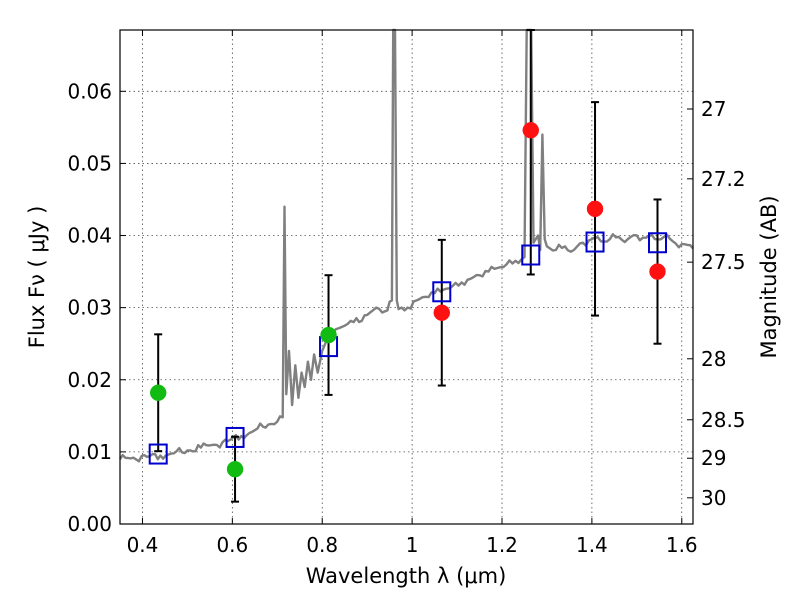 The image size is (800, 600). What do you see at coordinates (143, 545) in the screenshot?
I see `x-tick-label: 0.4` at bounding box center [143, 545].